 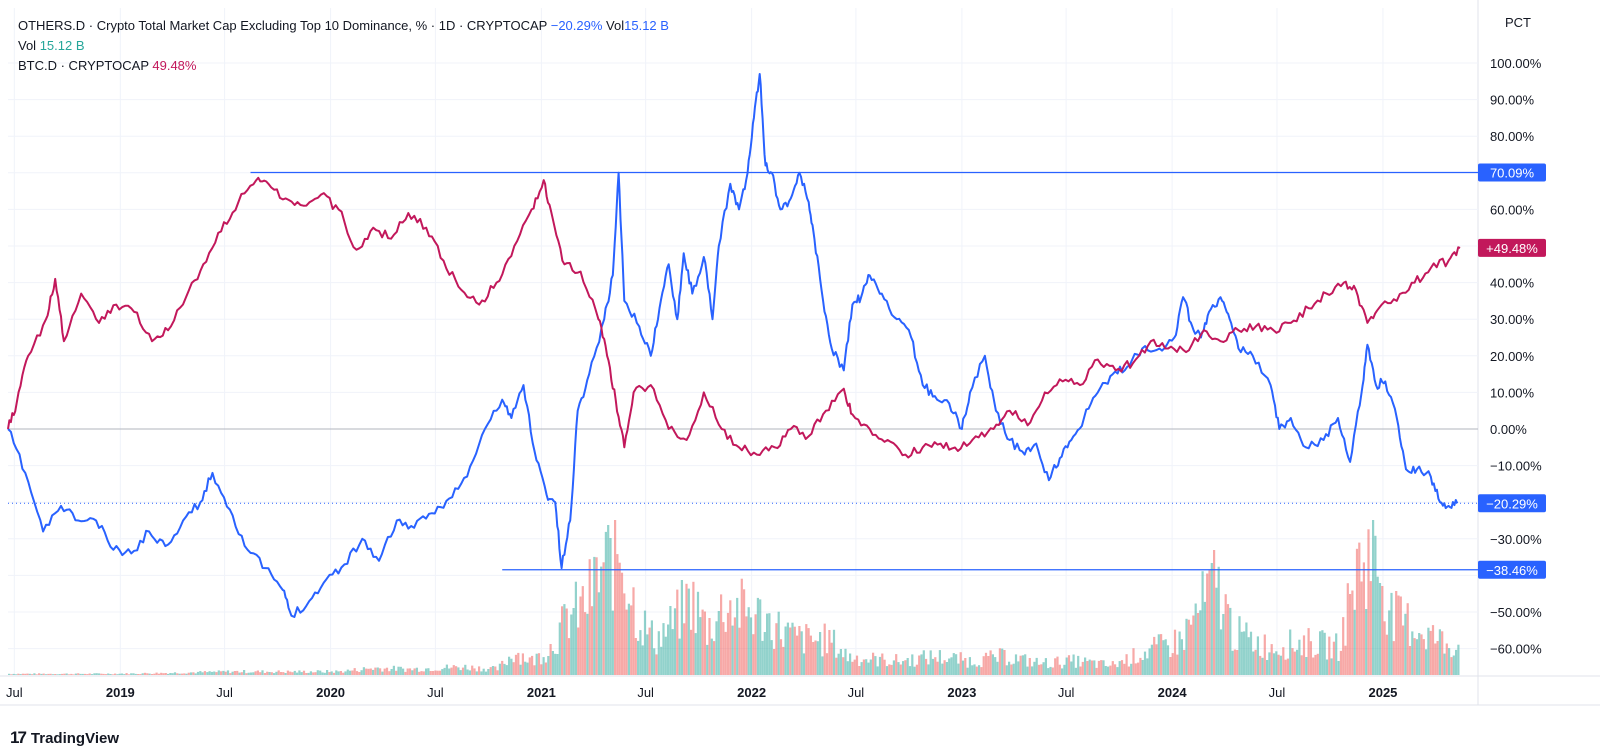 I want to click on tradingview-branding: 17 TradingView, so click(x=64, y=738).